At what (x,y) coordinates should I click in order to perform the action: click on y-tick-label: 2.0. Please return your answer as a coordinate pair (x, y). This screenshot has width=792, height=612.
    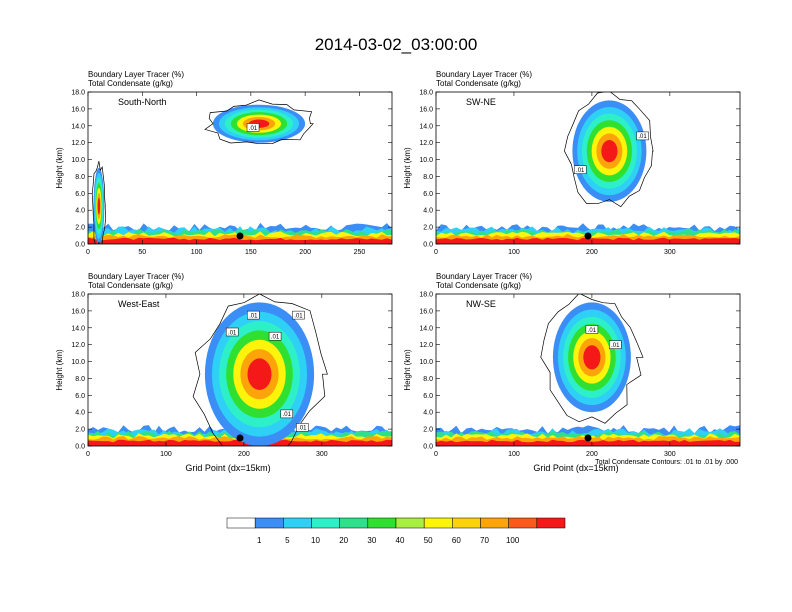
    Looking at the image, I should click on (428, 430).